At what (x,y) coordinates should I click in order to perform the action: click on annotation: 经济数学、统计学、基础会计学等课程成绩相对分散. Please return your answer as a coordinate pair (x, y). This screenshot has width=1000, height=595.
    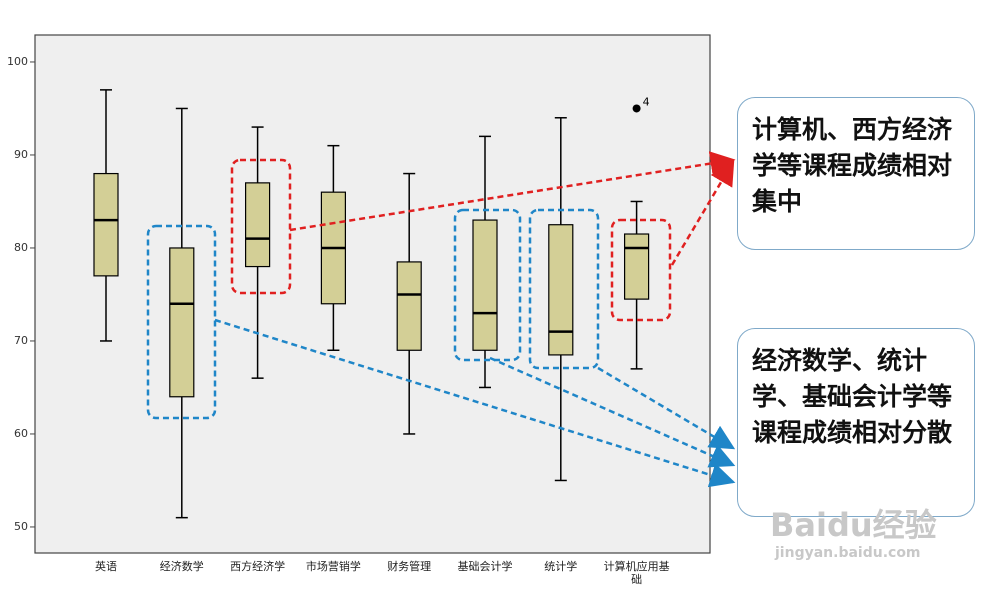
    Looking at the image, I should click on (856, 422).